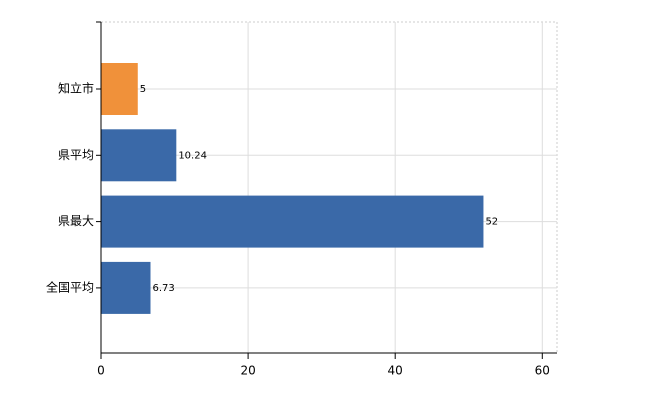 This screenshot has height=400, width=650. I want to click on x-tick-label: 40, so click(395, 371).